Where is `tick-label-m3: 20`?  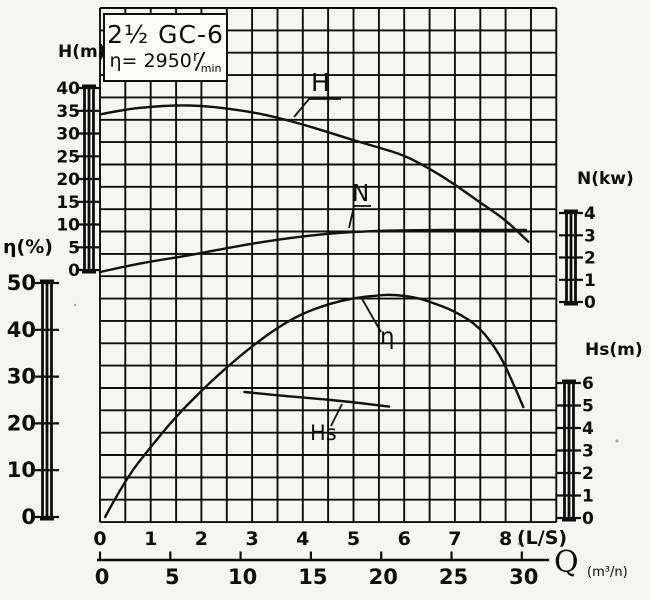 tick-label-m3: 20 is located at coordinates (383, 577).